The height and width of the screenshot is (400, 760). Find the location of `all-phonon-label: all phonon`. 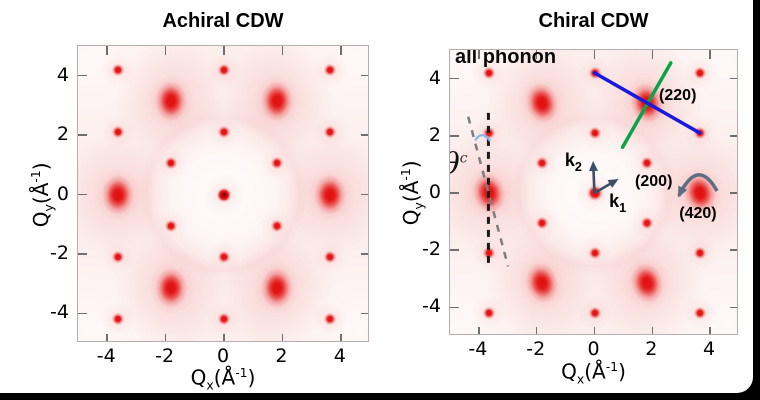

all-phonon-label: all phonon is located at coordinates (506, 58).